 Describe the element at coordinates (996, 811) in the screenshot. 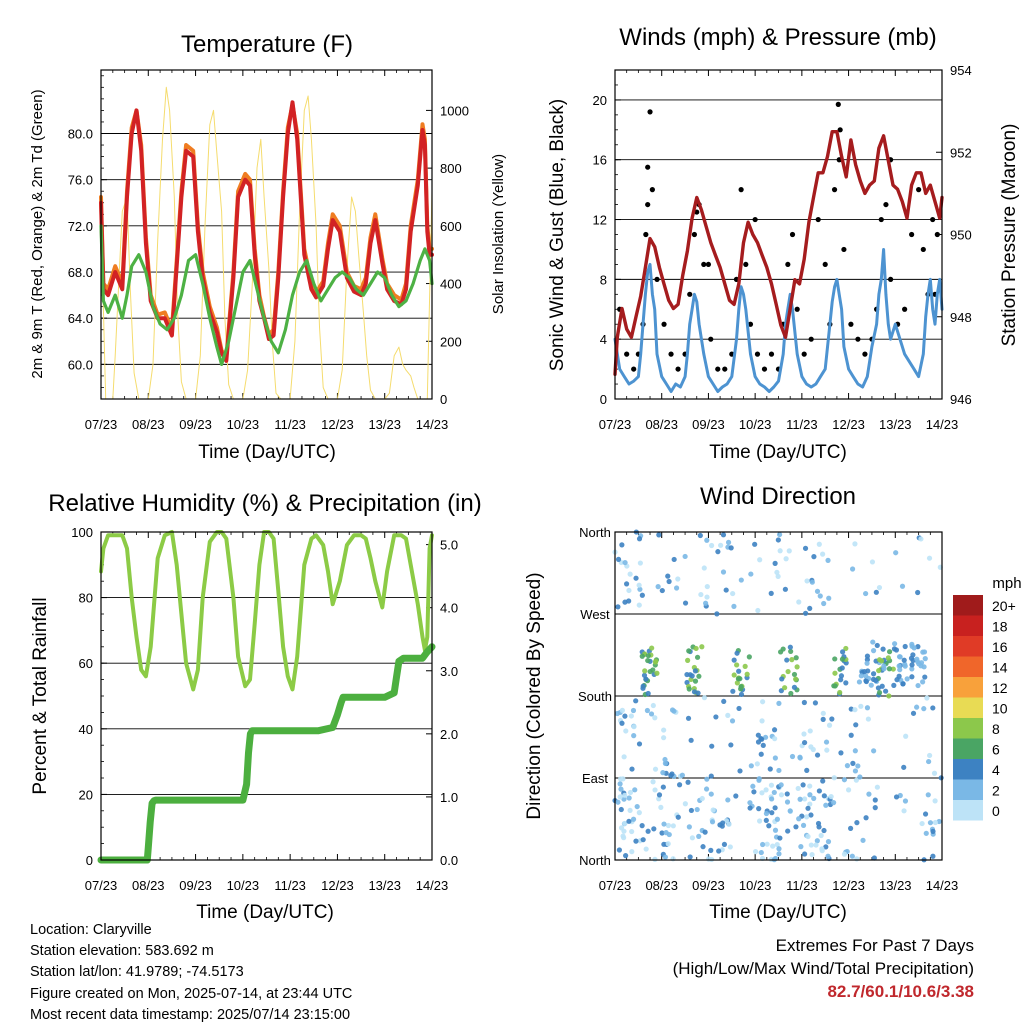

I see `speed-legend-label: 0` at that location.